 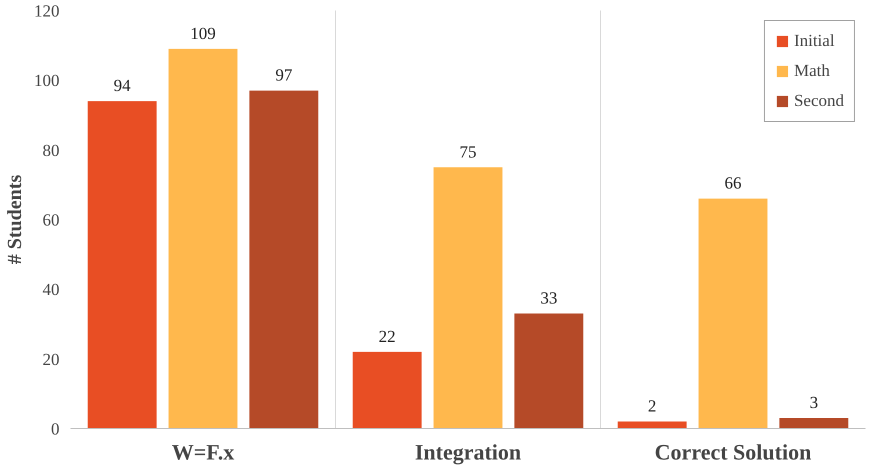 I want to click on x-tick-label: Integration, so click(x=468, y=452).